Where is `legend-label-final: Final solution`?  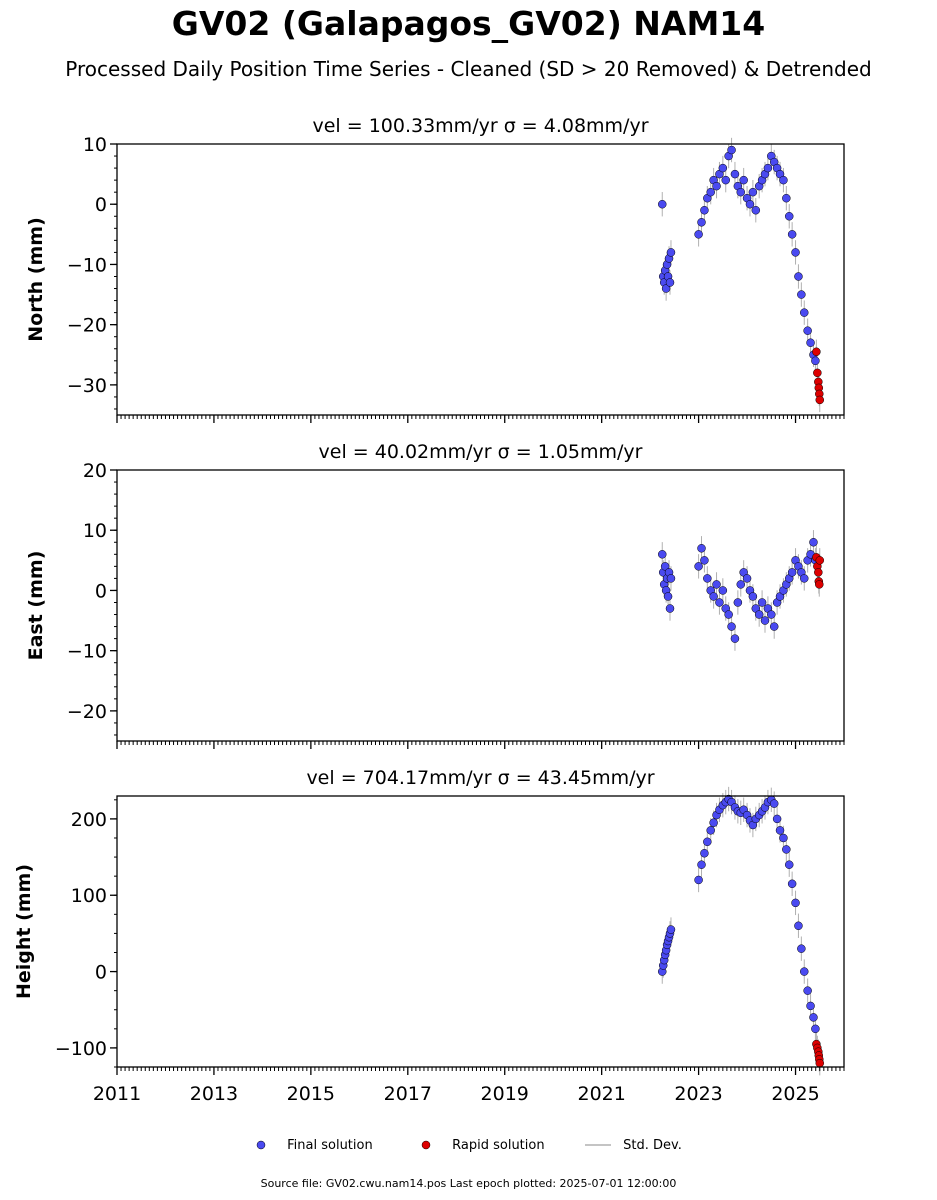 legend-label-final: Final solution is located at coordinates (330, 1145).